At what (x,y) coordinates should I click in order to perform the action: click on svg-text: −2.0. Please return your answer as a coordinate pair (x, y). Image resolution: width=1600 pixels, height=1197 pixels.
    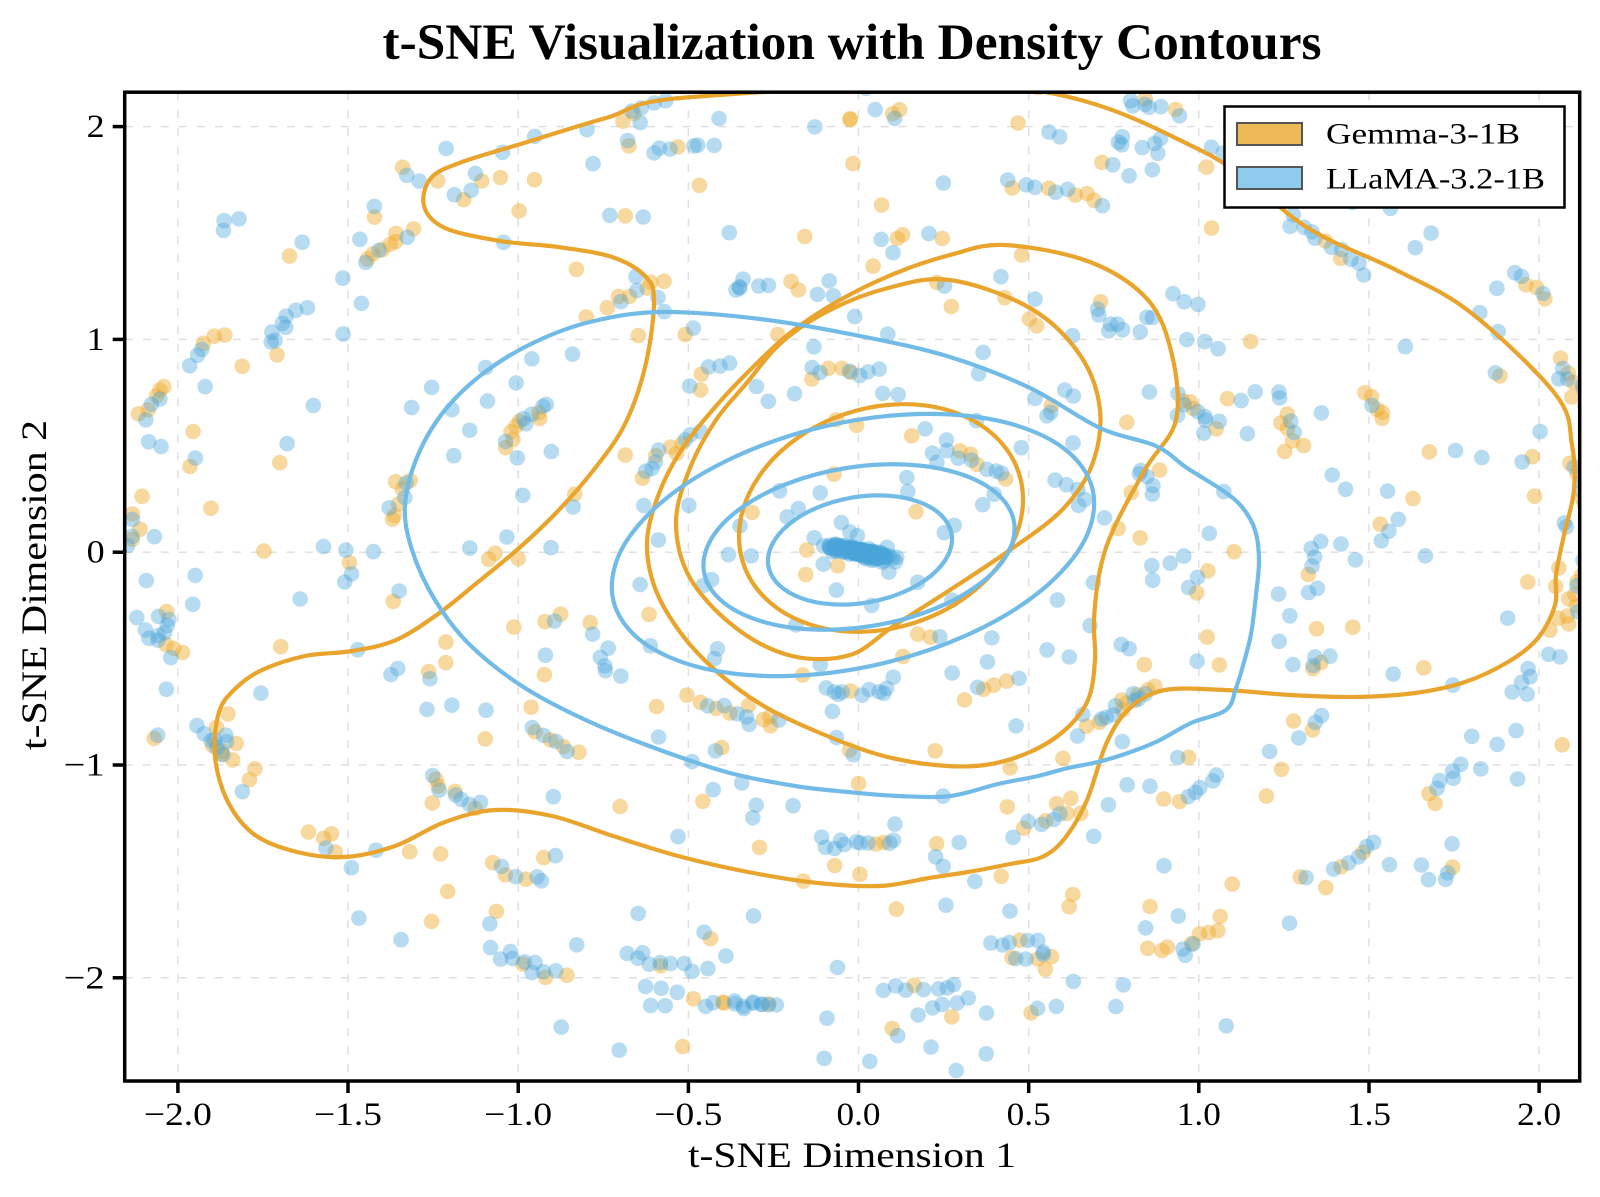
    Looking at the image, I should click on (178, 1115).